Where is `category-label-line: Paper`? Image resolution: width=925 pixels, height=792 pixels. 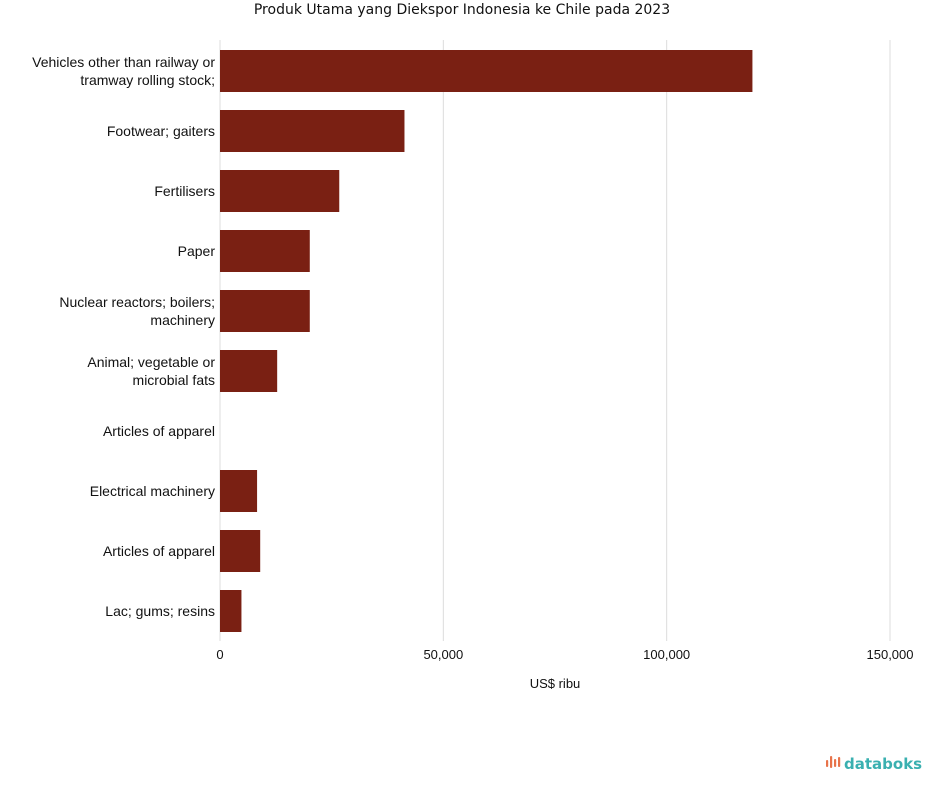 category-label-line: Paper is located at coordinates (197, 251).